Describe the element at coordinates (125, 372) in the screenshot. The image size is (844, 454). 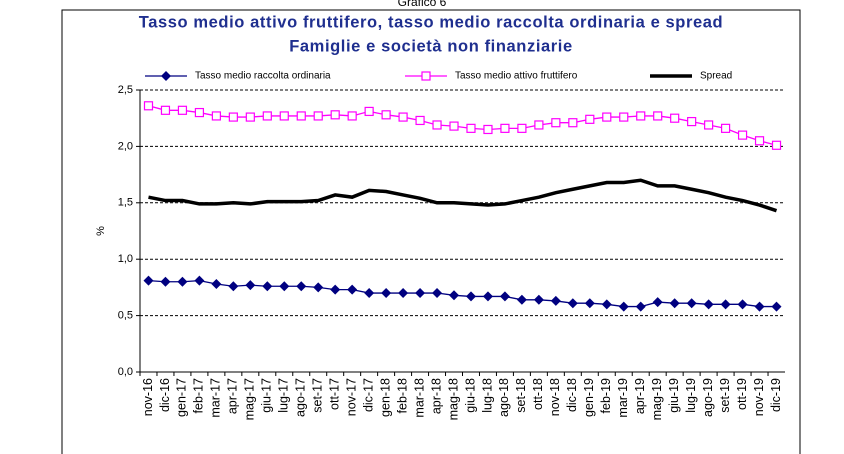
I see `y-tick-label: 0,0` at that location.